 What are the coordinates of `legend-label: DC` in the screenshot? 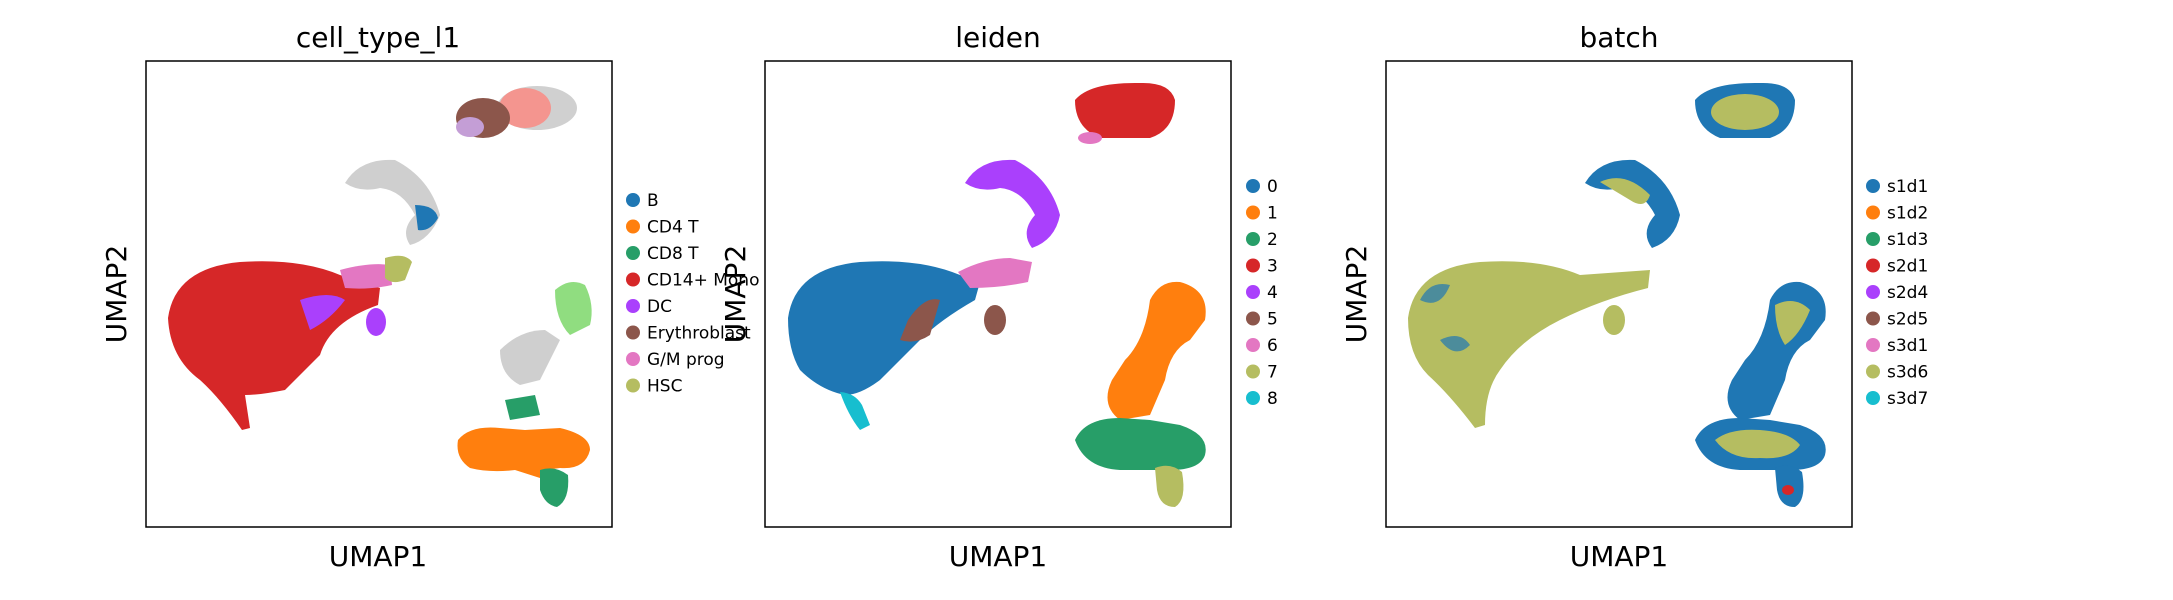 It's located at (659, 307).